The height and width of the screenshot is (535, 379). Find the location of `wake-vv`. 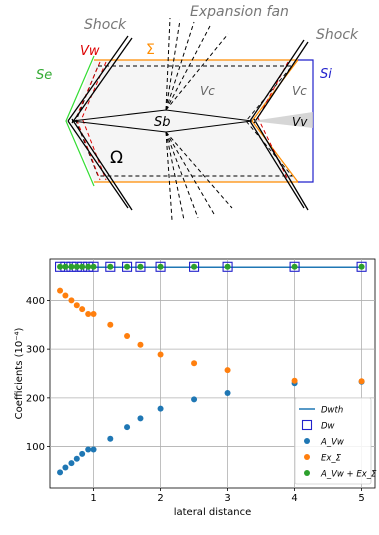

wake-vv is located at coordinates (282, 120).